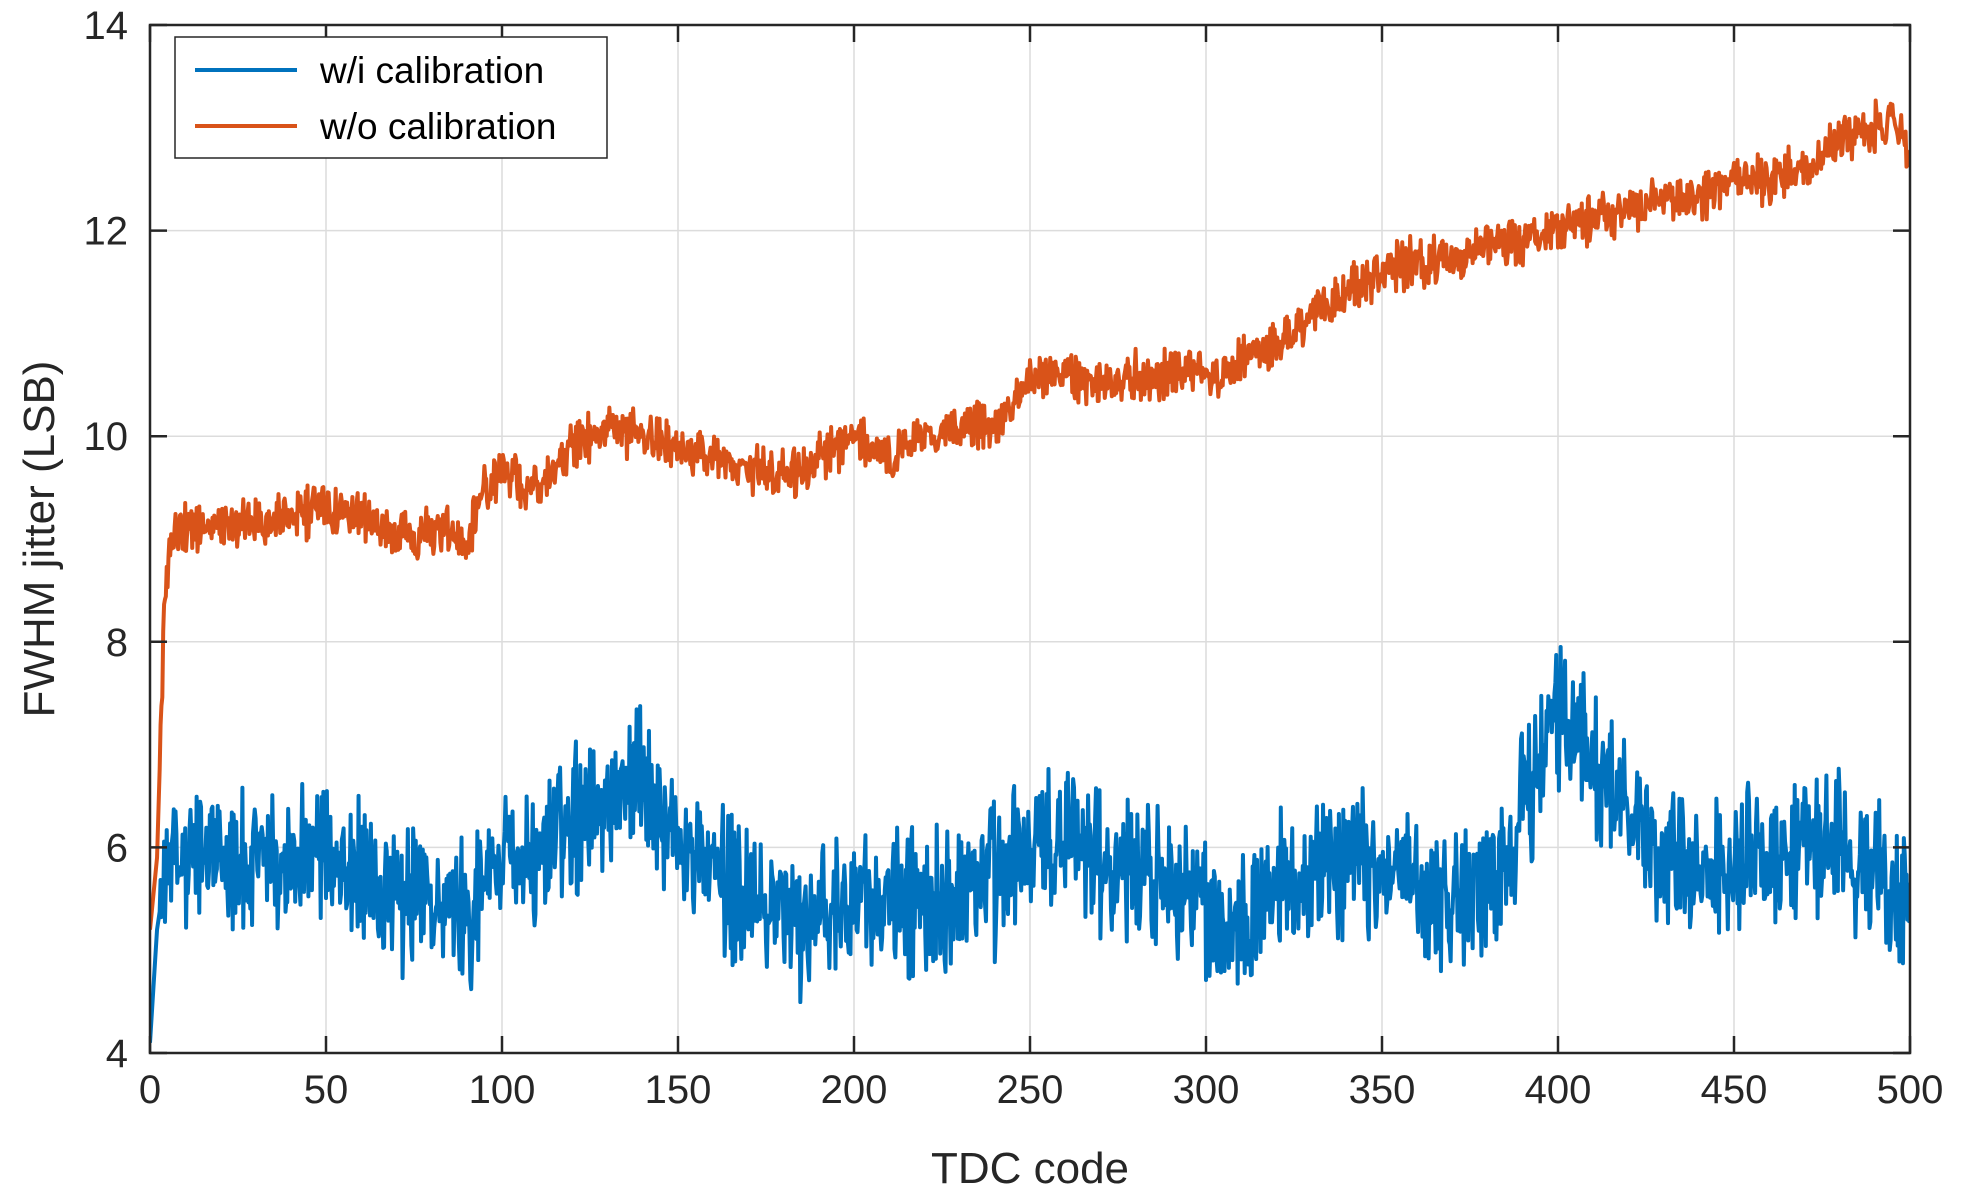 The image size is (1961, 1202). What do you see at coordinates (117, 1054) in the screenshot?
I see `y-tick-label: 4` at bounding box center [117, 1054].